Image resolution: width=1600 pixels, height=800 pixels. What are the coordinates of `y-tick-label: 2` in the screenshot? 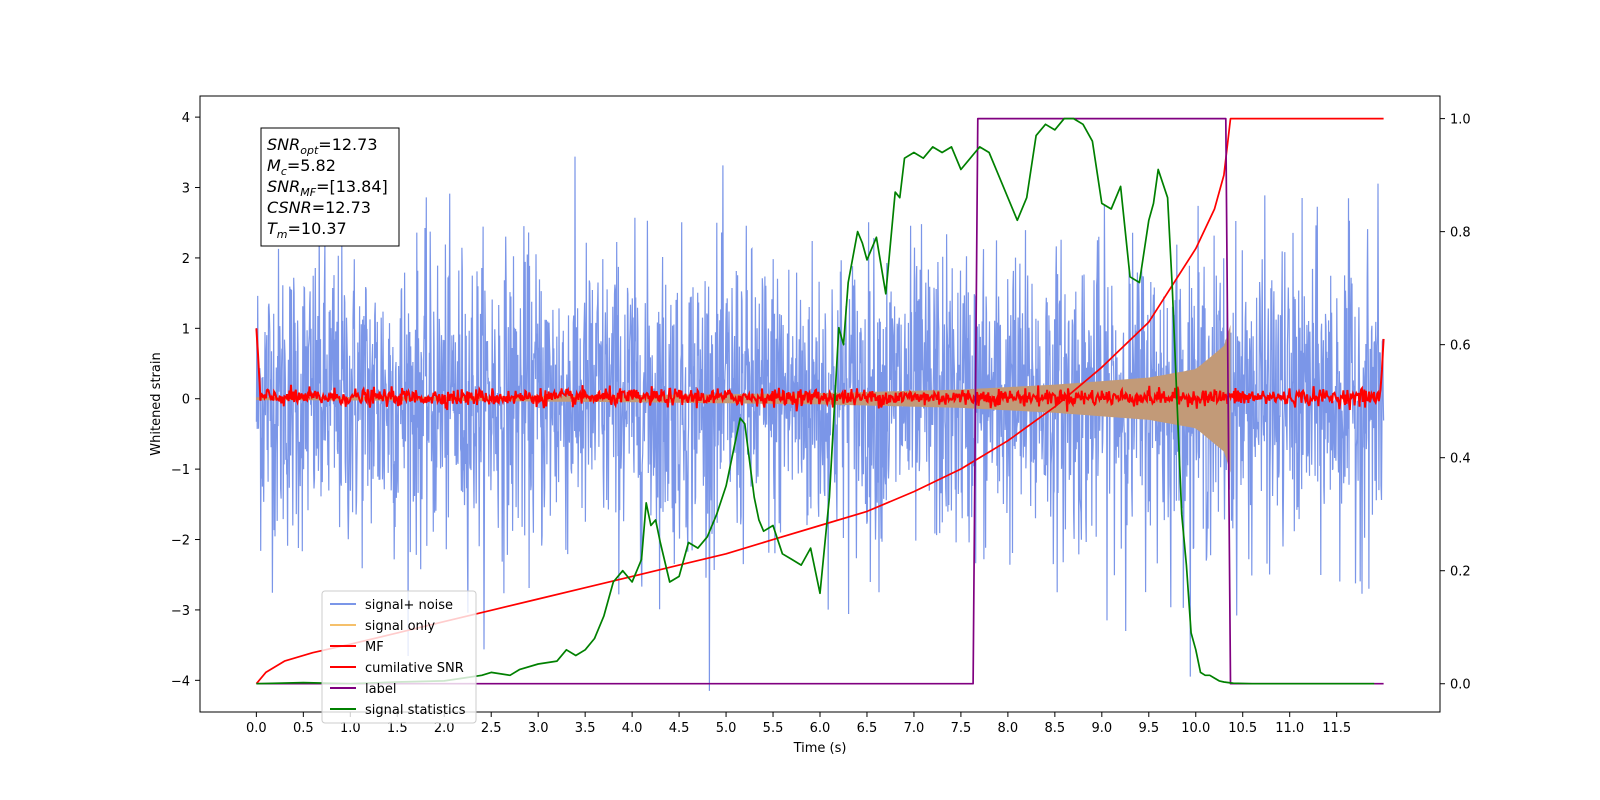 It's located at (186, 259).